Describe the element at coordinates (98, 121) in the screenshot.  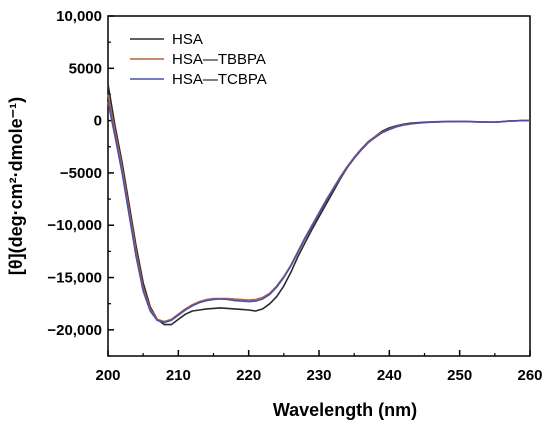
I see `y-tick-label: 0` at that location.